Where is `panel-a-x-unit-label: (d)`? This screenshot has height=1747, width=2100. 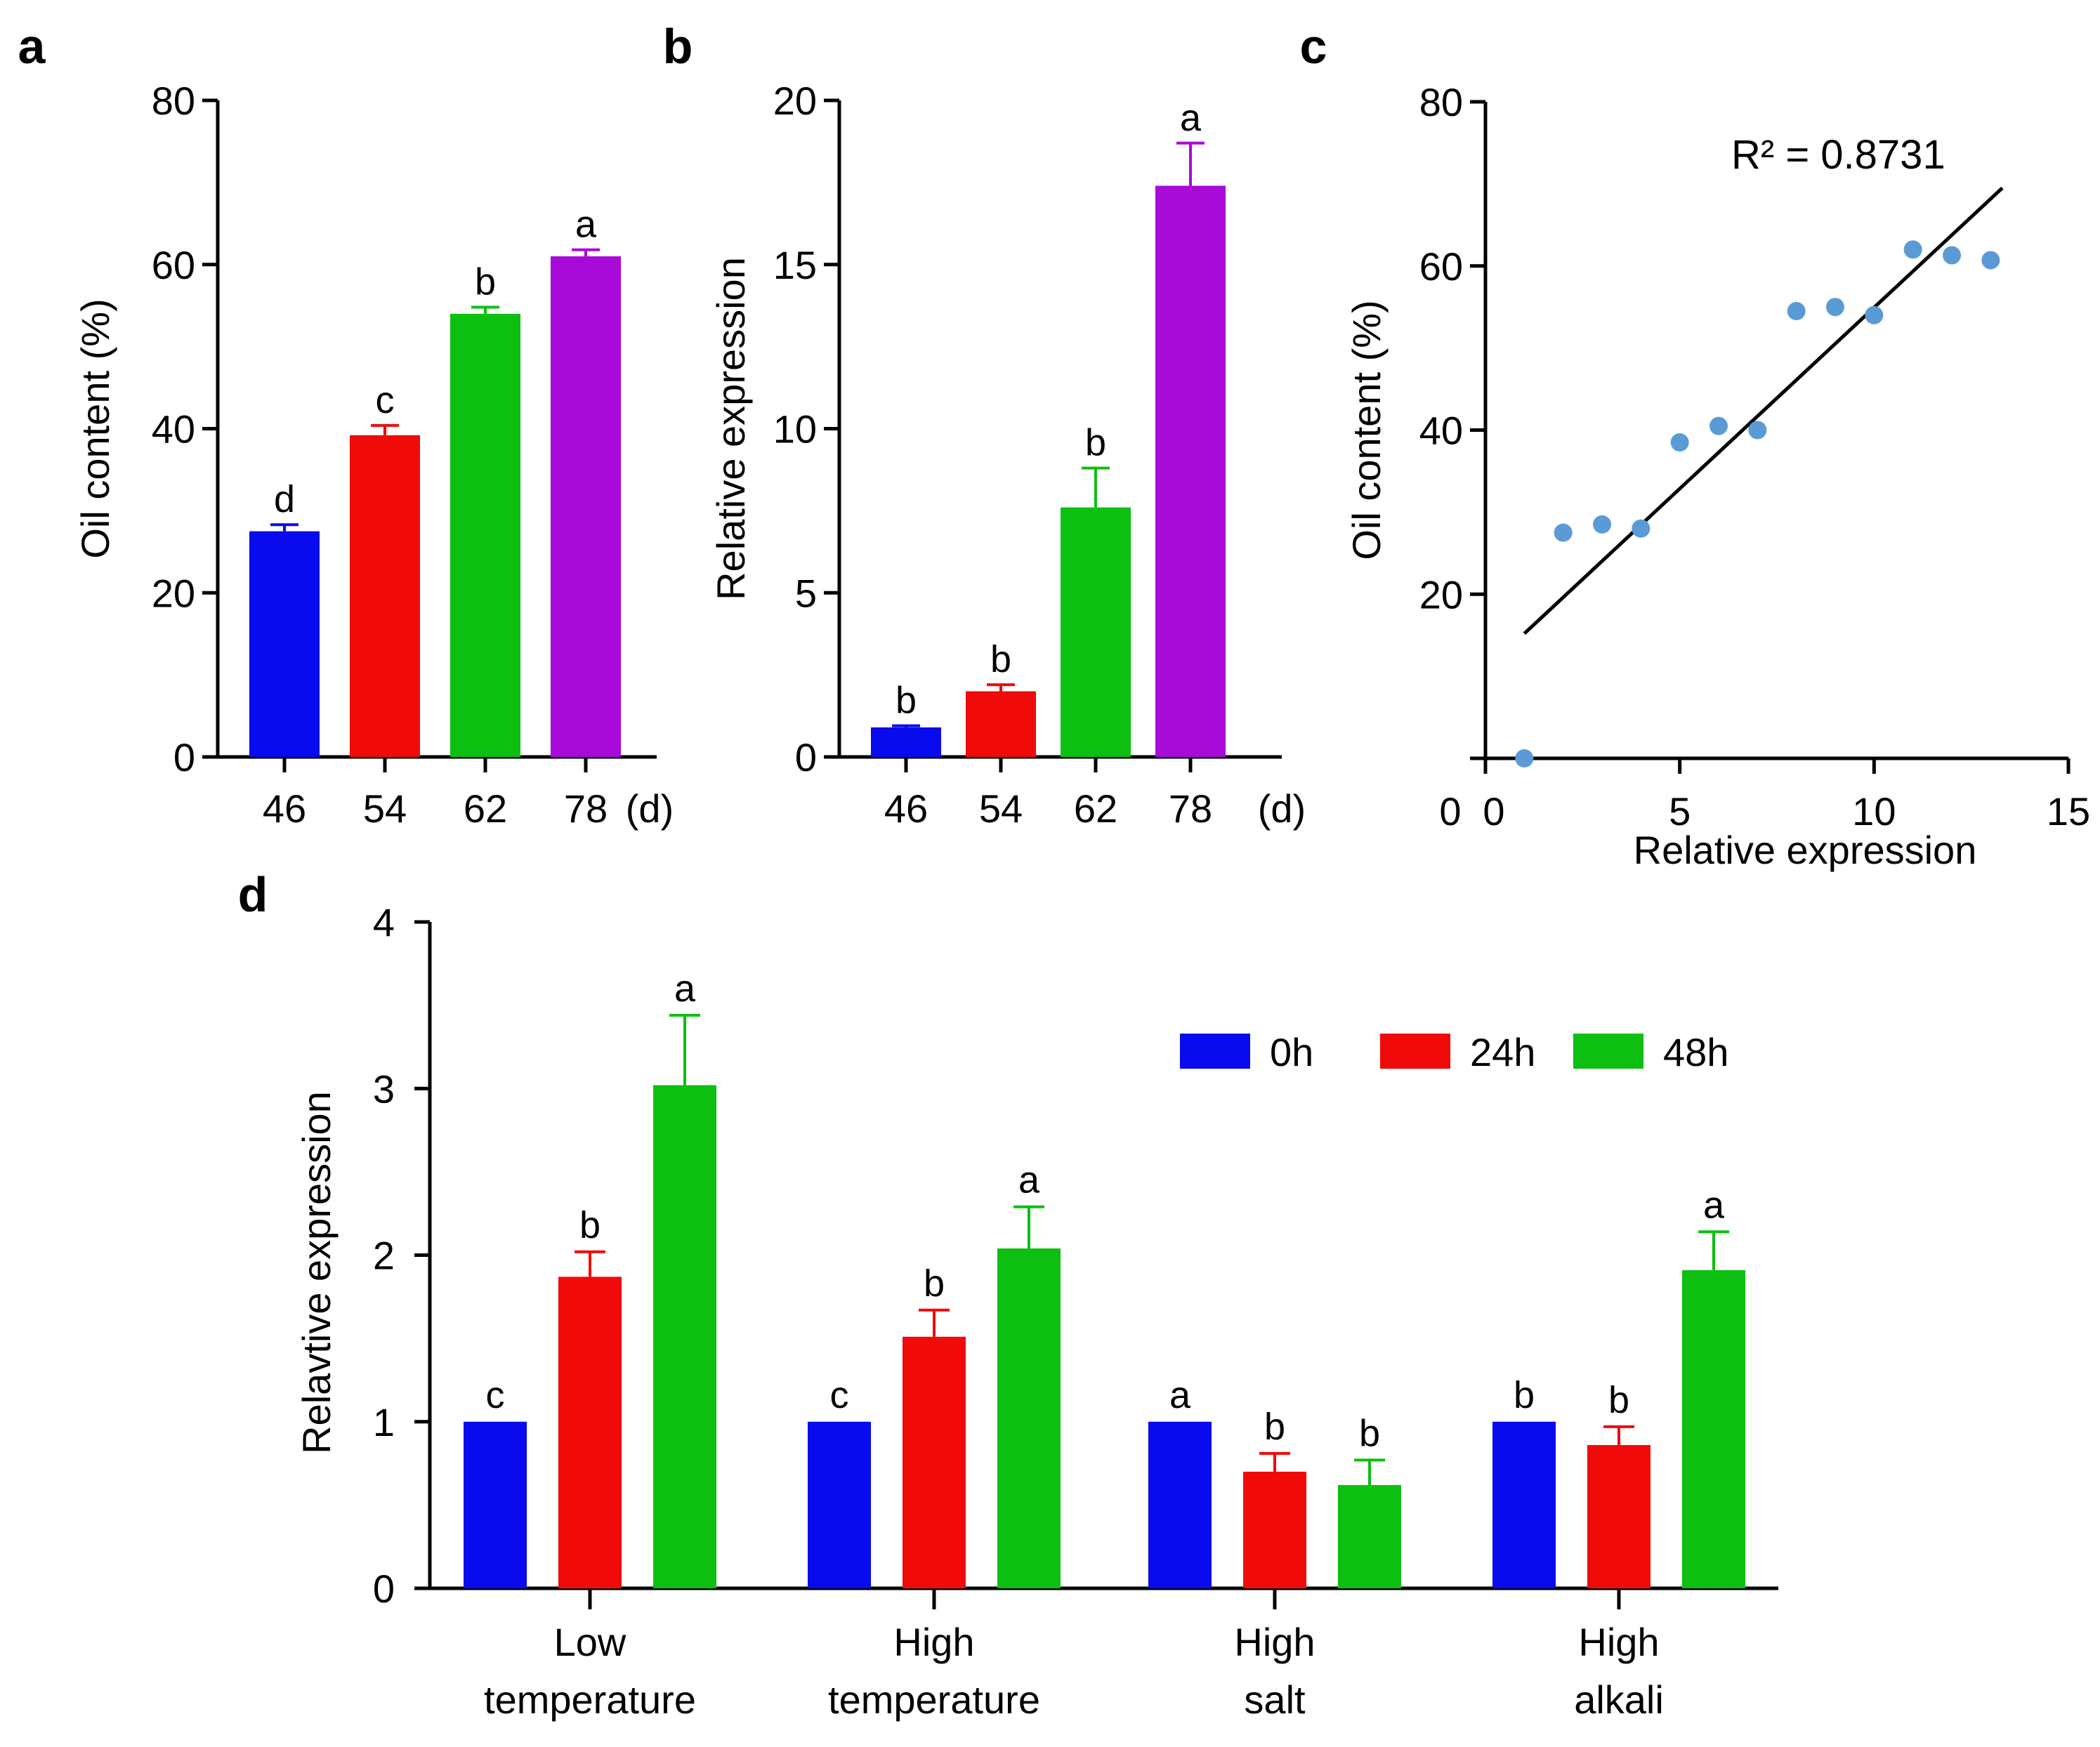 panel-a-x-unit-label: (d) is located at coordinates (650, 808).